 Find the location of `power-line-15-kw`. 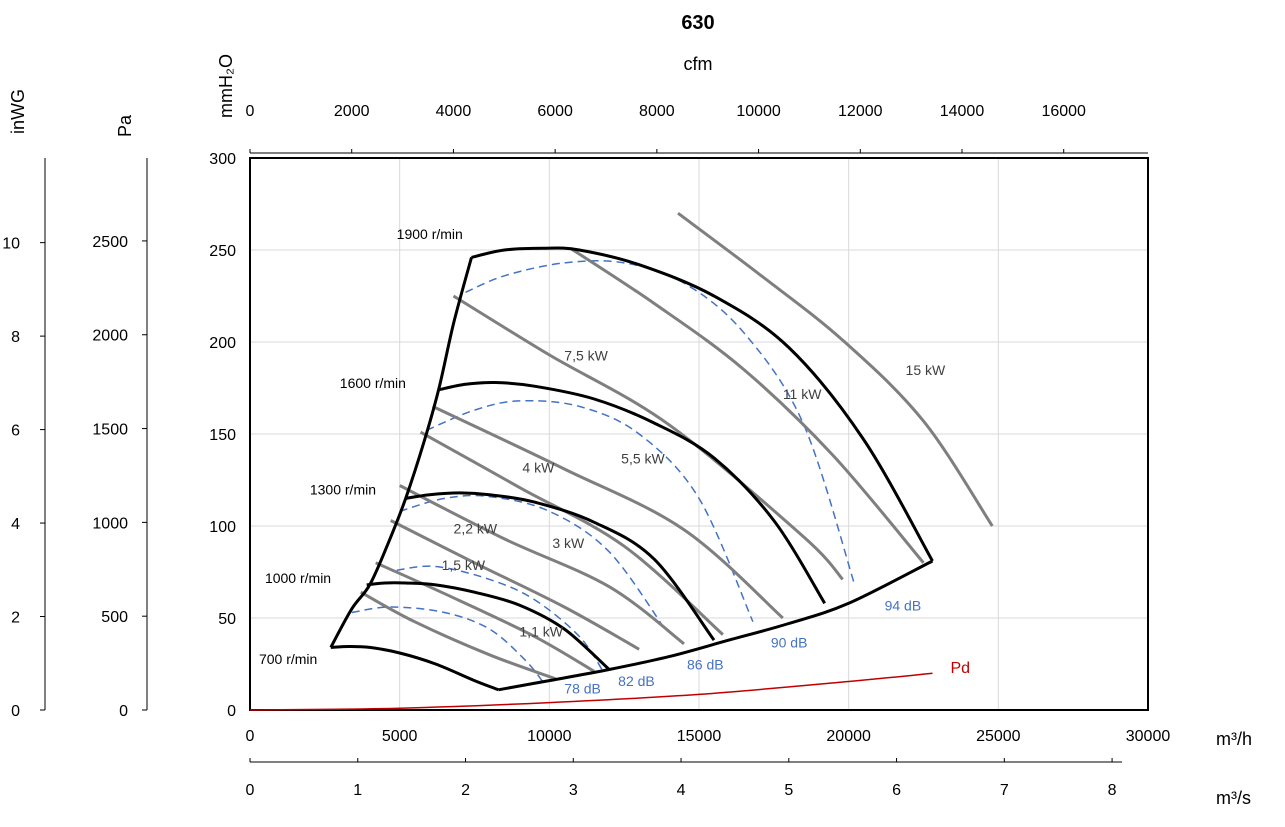

power-line-15-kw is located at coordinates (835, 369).